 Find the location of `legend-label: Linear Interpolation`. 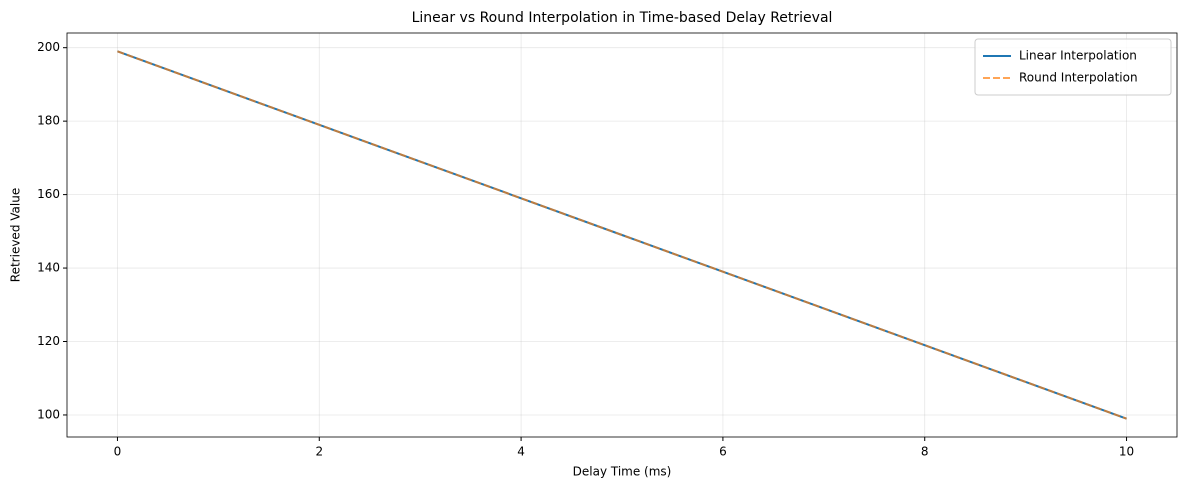

legend-label: Linear Interpolation is located at coordinates (1078, 56).